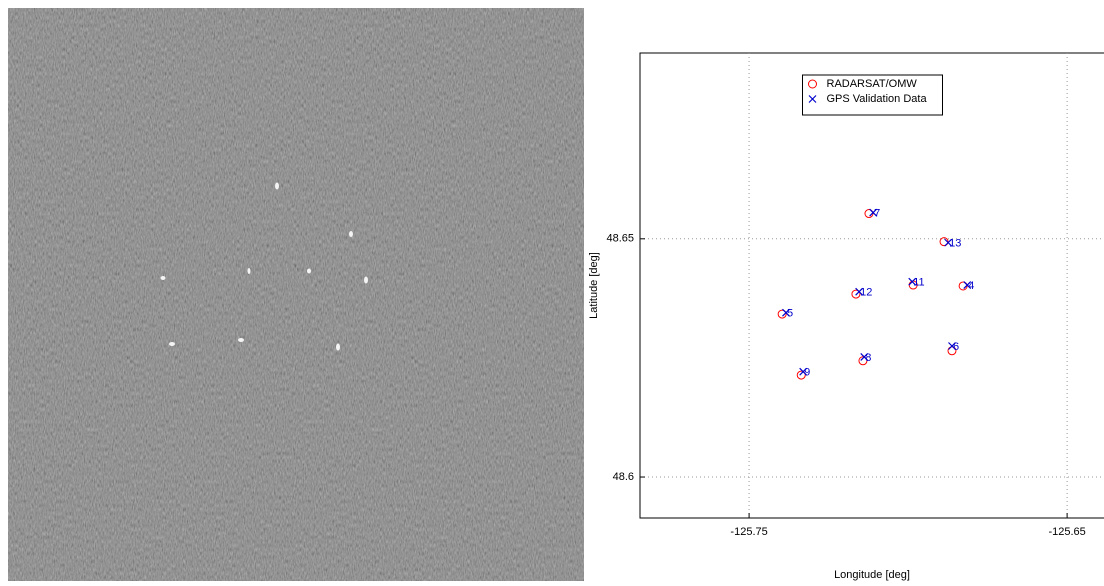 The height and width of the screenshot is (586, 1104). Describe the element at coordinates (1066, 532) in the screenshot. I see `x-tick-label: -125.65` at that location.